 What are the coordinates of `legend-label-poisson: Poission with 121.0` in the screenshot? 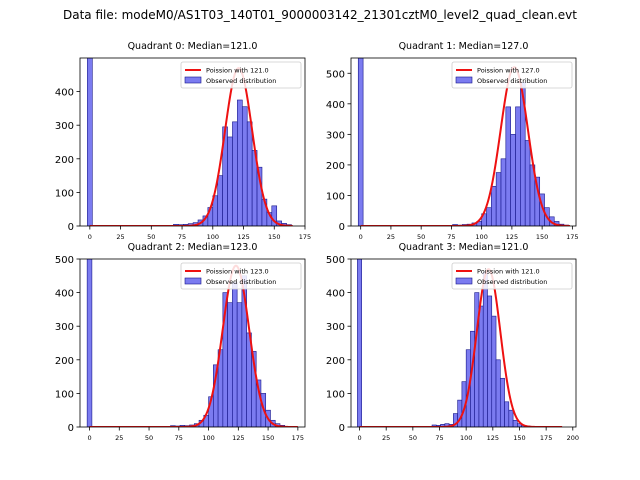 It's located at (237, 71).